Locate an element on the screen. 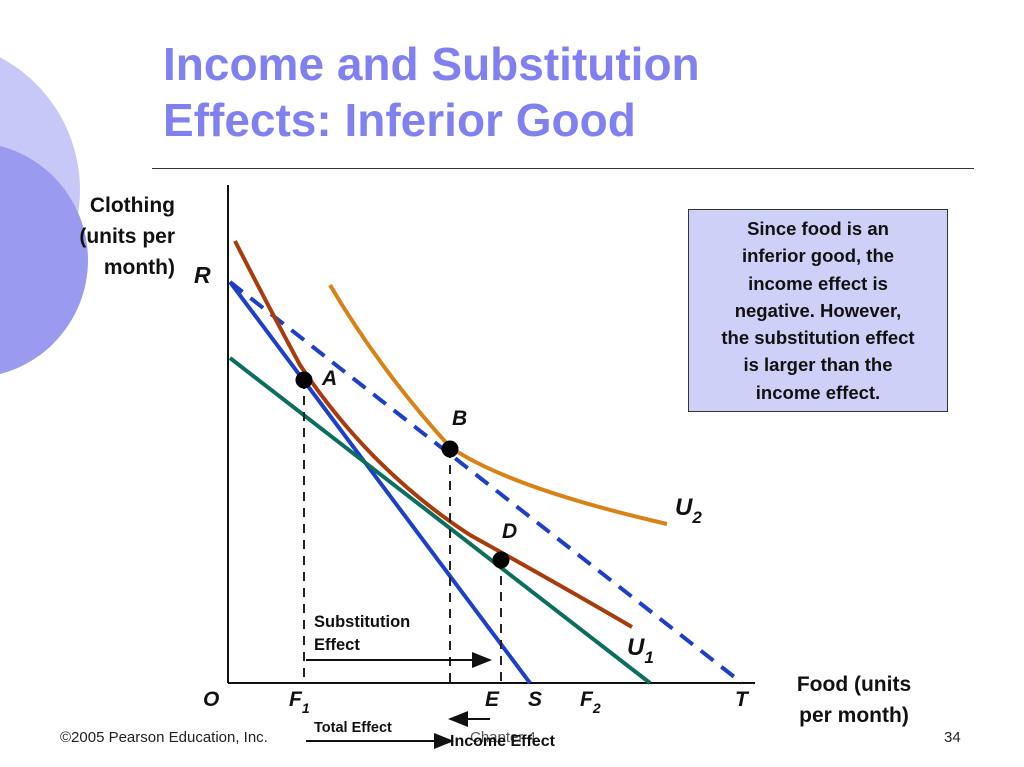  label-U1-sub: 1 is located at coordinates (648, 657).